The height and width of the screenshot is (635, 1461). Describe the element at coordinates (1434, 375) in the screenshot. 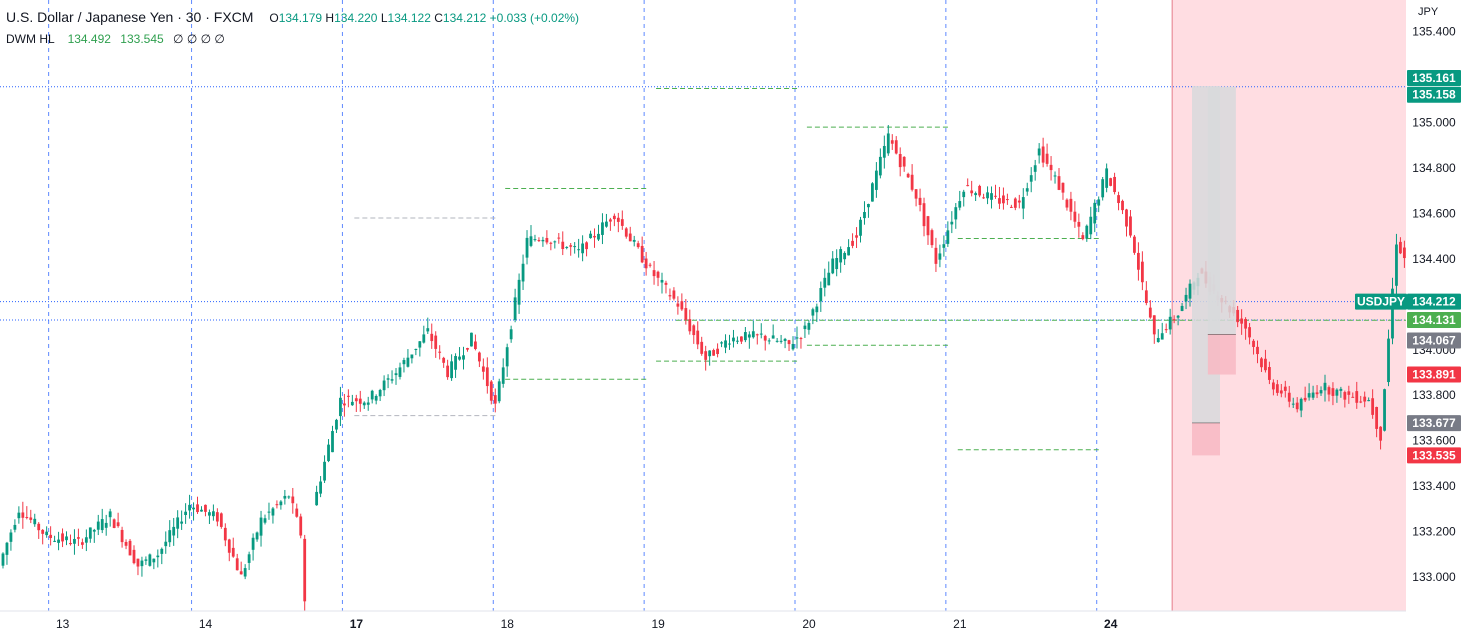

I see `price-badge-label: 133.891` at that location.